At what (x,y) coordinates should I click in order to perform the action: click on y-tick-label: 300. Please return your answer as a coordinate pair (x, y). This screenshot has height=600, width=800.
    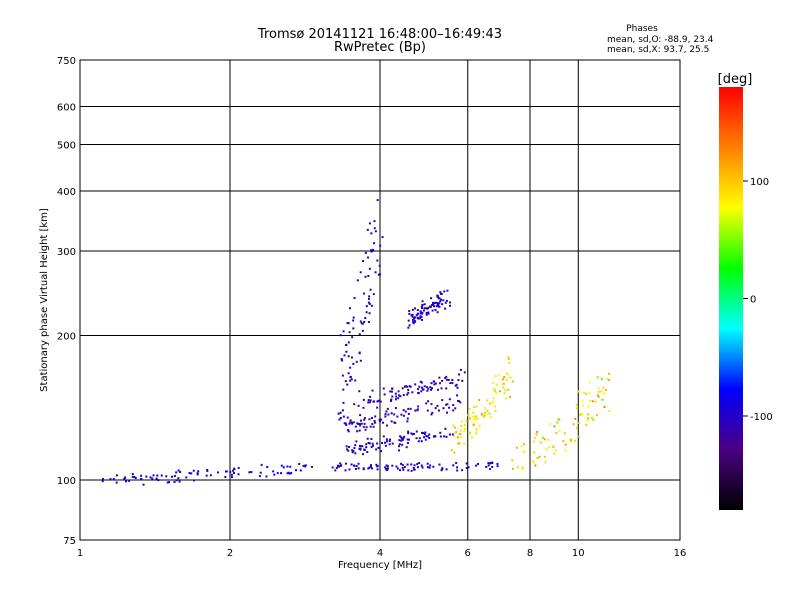
    Looking at the image, I should click on (66, 252).